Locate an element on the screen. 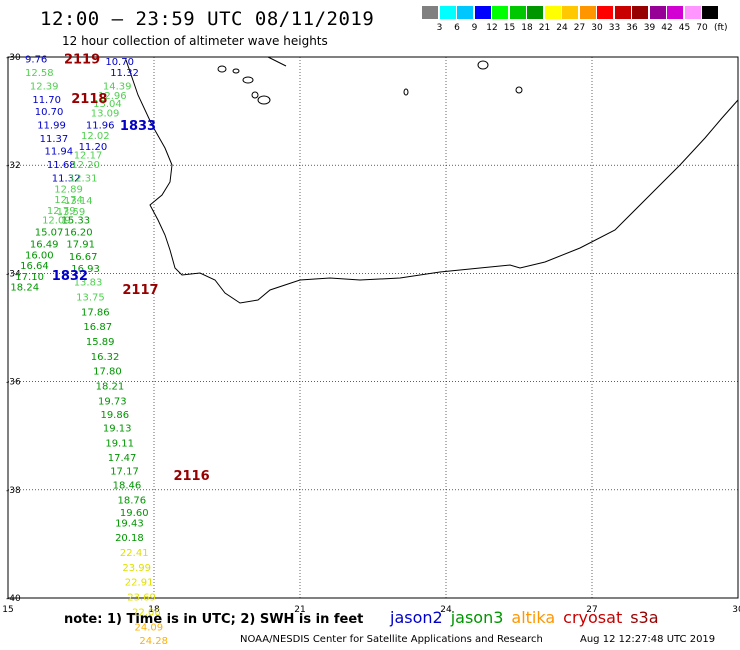 This screenshot has height=650, width=740. wave-height-value: 12.74 is located at coordinates (68, 200).